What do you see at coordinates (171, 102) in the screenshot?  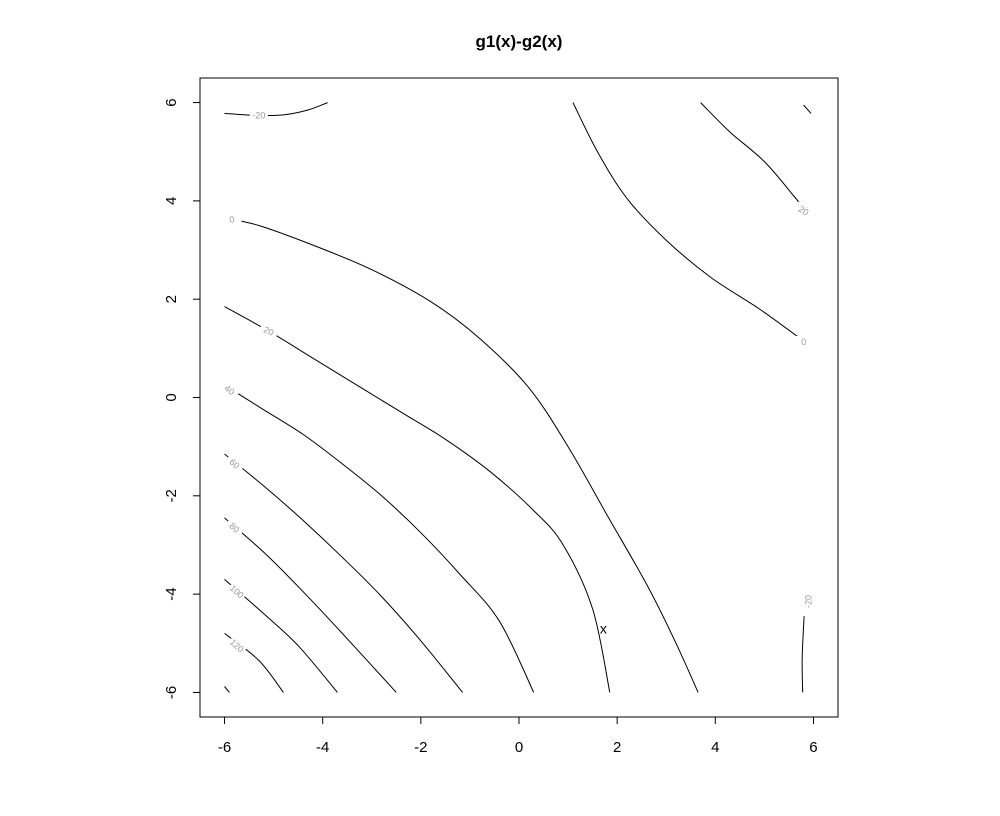 I see `y-tick-label: 6` at bounding box center [171, 102].